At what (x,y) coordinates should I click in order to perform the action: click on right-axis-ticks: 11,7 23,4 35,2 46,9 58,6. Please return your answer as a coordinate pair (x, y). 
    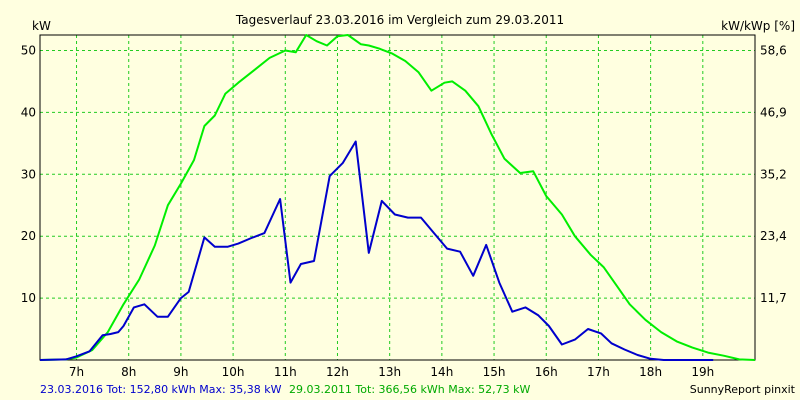
    Looking at the image, I should click on (773, 174).